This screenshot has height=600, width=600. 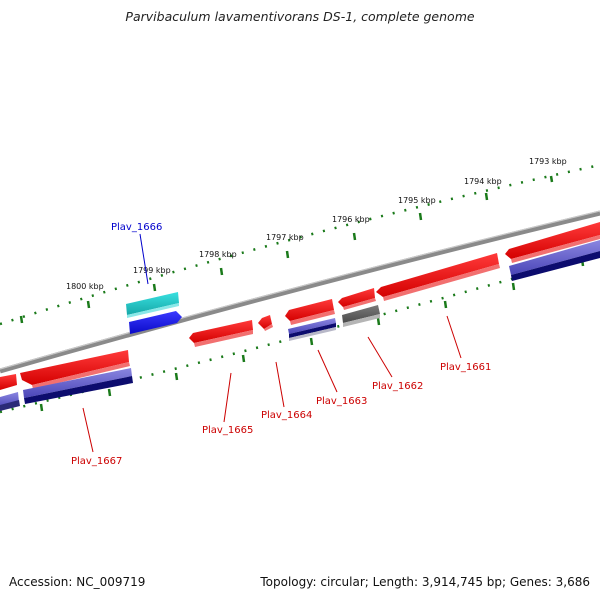 What do you see at coordinates (341, 401) in the screenshot?
I see `gene-label-plav-1663: Plav_1663` at bounding box center [341, 401].